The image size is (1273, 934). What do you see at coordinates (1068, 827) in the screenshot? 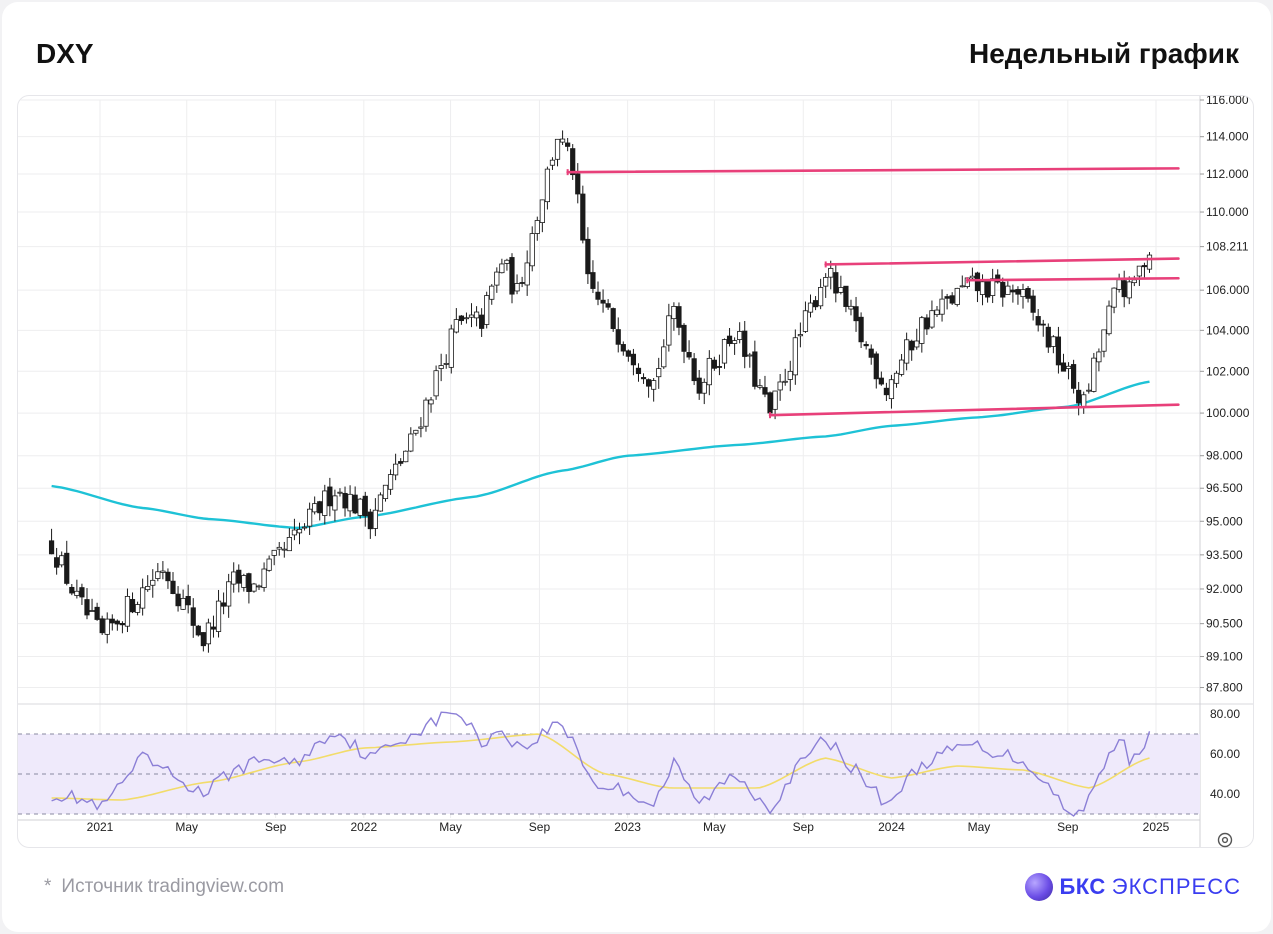
I see `time-tick-label: Sep` at bounding box center [1068, 827].